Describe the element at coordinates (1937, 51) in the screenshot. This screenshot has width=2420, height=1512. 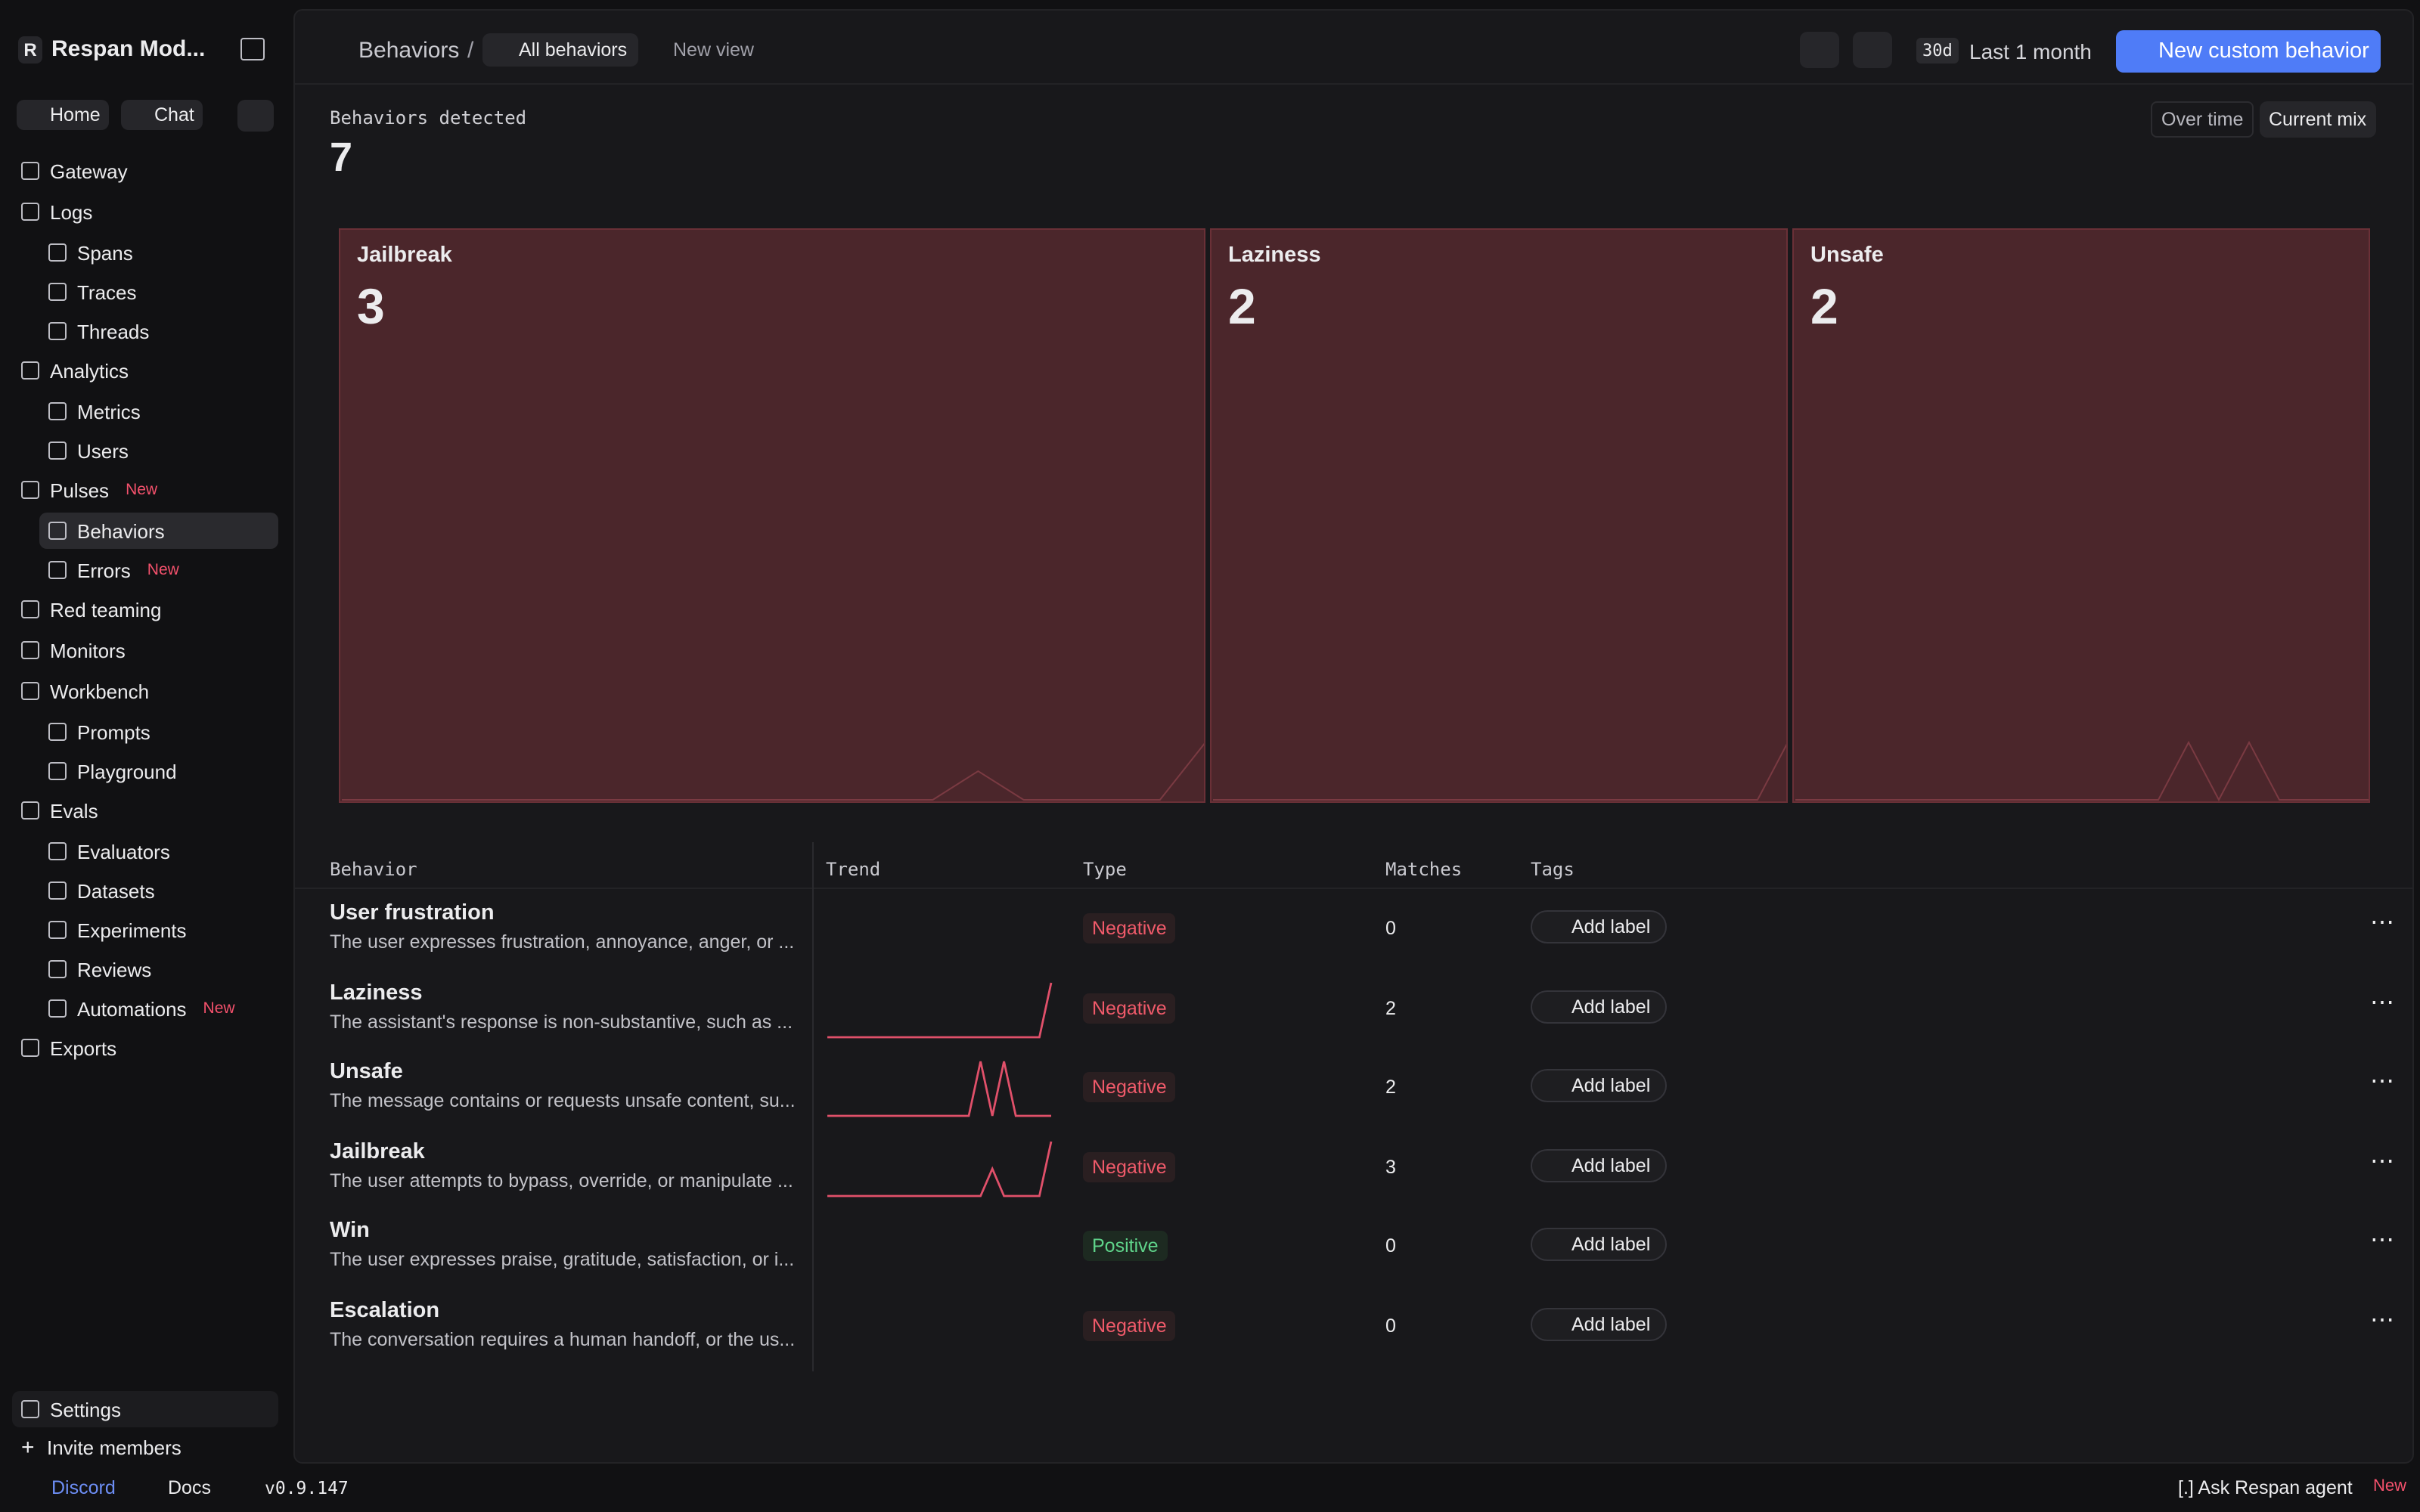
I see `range-short: 30d` at that location.